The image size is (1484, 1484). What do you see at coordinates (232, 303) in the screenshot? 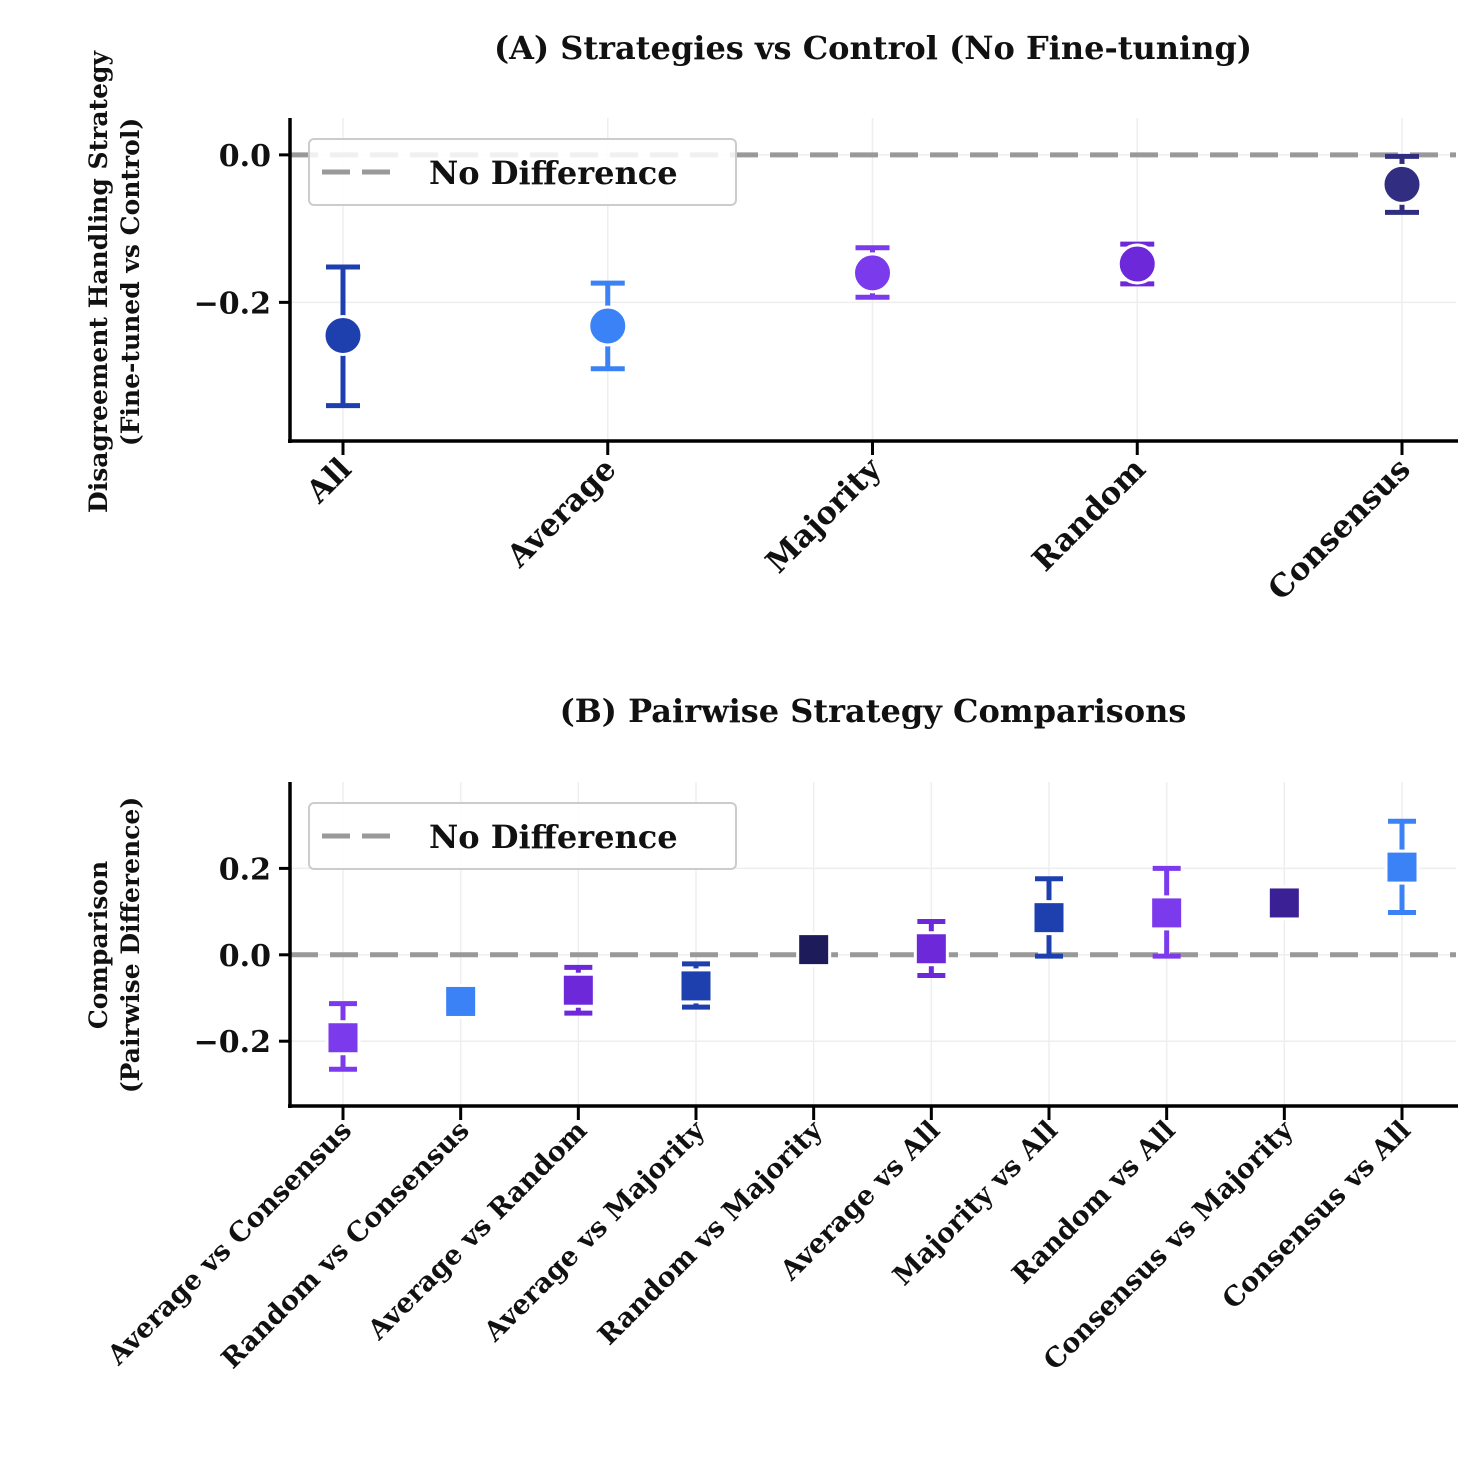
I see `panel-a-y-tick-label: −0.2` at bounding box center [232, 303].